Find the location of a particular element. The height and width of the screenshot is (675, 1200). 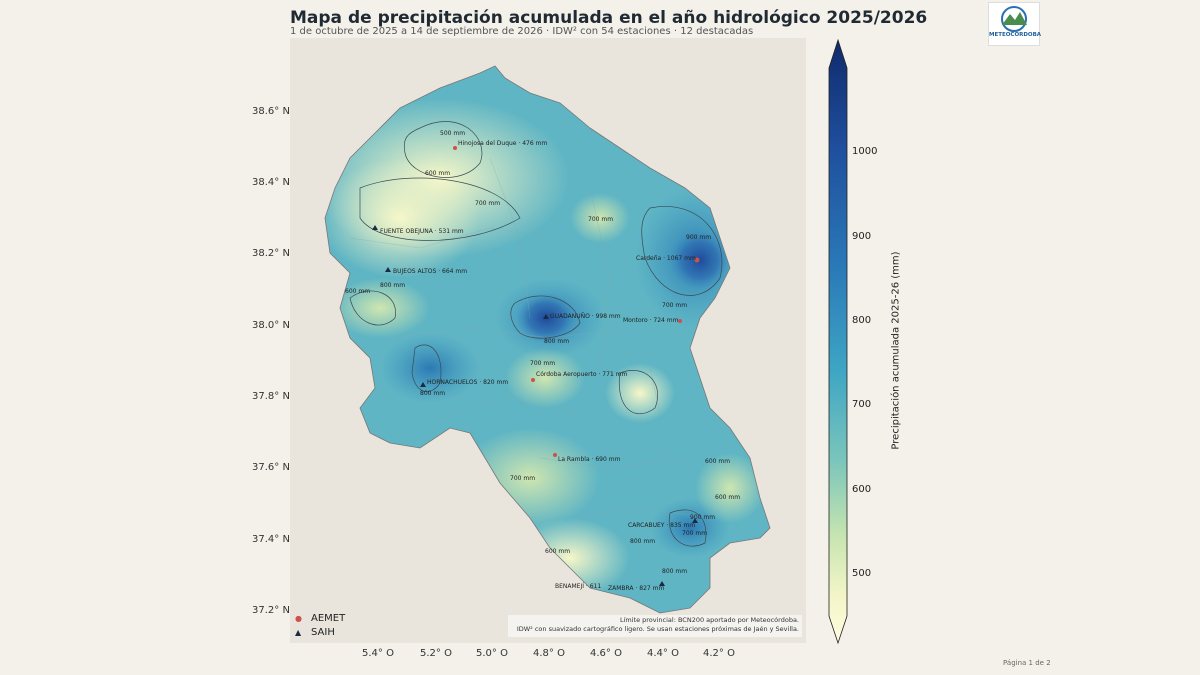

y-tick: 37.4° N is located at coordinates (271, 539).